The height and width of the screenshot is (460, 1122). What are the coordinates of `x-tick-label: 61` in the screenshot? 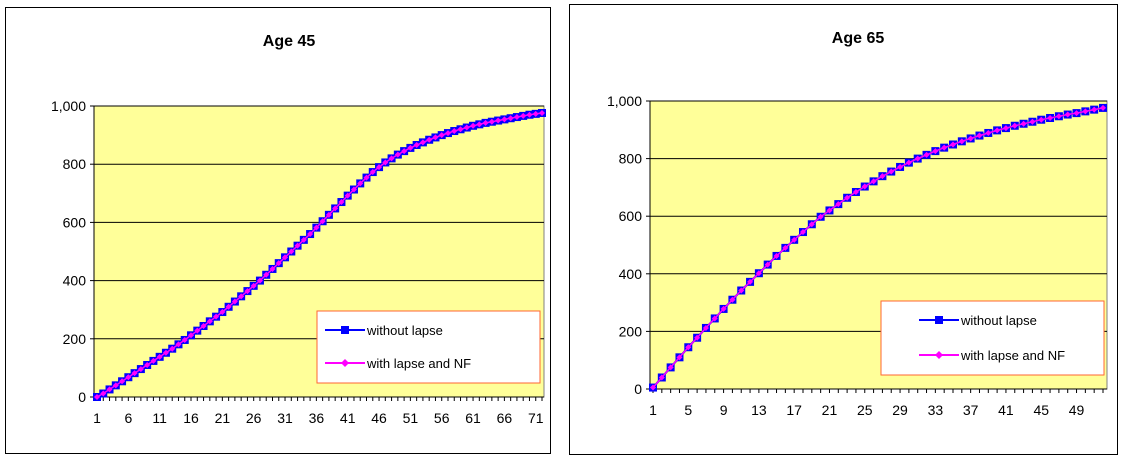 It's located at (473, 418).